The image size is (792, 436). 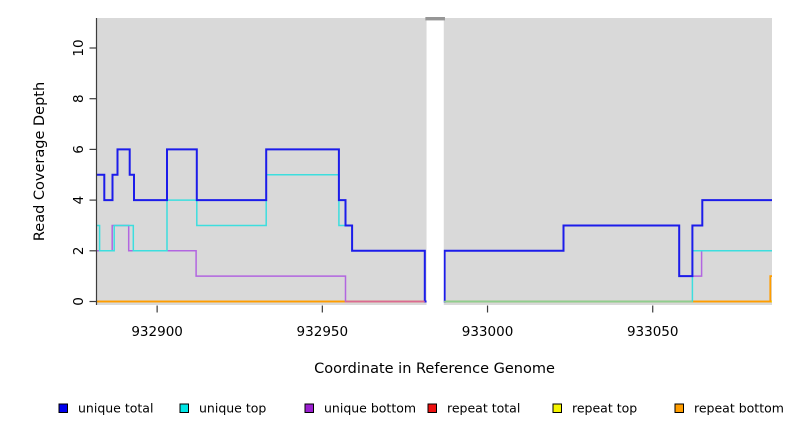 What do you see at coordinates (115, 408) in the screenshot?
I see `legend-label-unique-total: unique total` at bounding box center [115, 408].